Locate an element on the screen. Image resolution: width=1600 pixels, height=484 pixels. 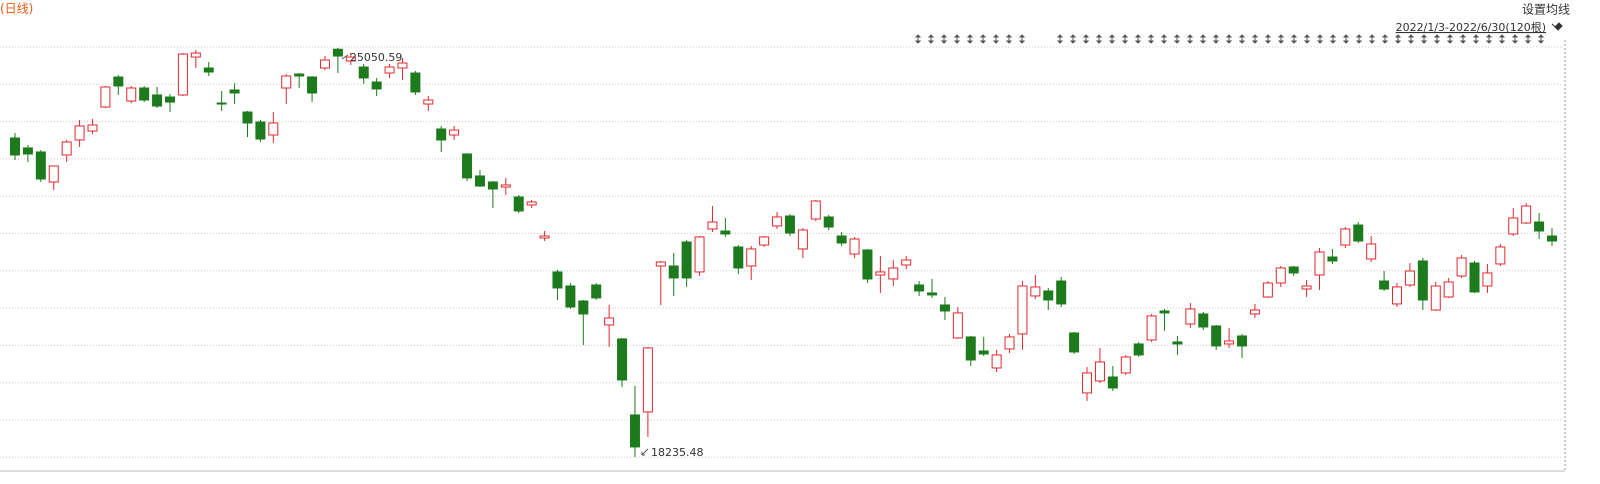
high-label: 25050.59 is located at coordinates (376, 57).